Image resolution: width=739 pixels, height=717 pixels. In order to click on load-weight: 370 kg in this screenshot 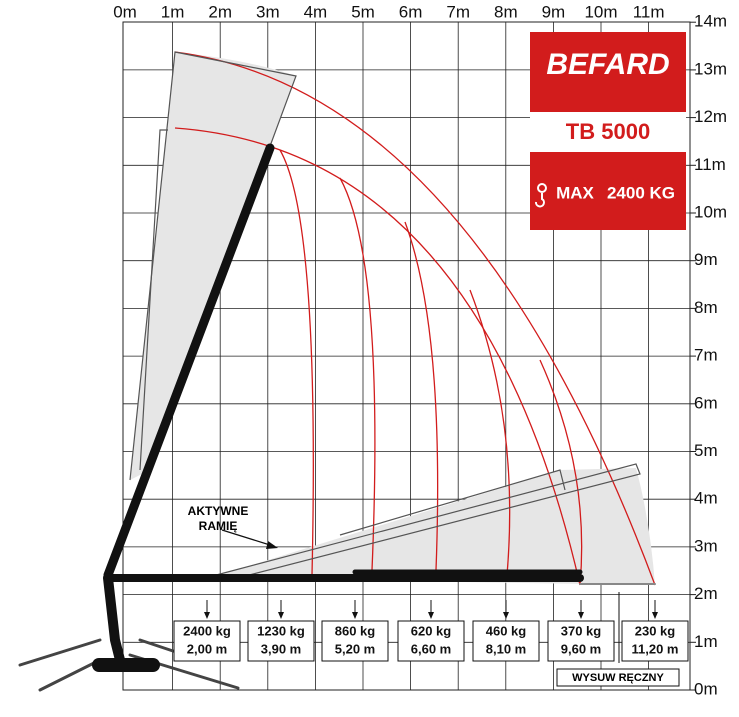, I will do `click(581, 630)`.